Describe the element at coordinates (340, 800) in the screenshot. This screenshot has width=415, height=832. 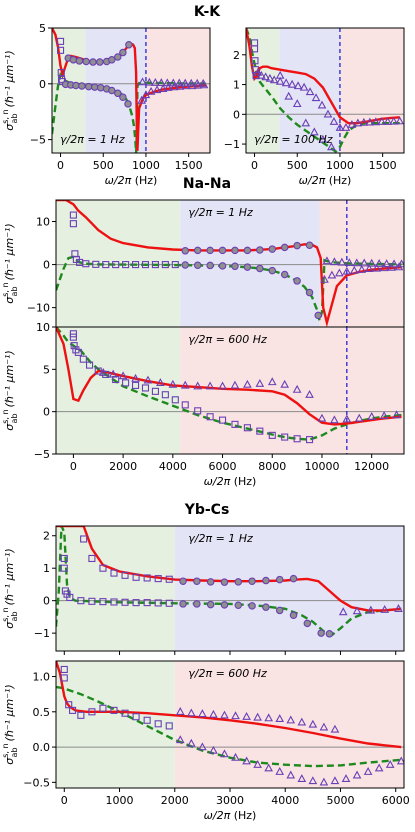
I see `x-tick-label: 5000` at that location.